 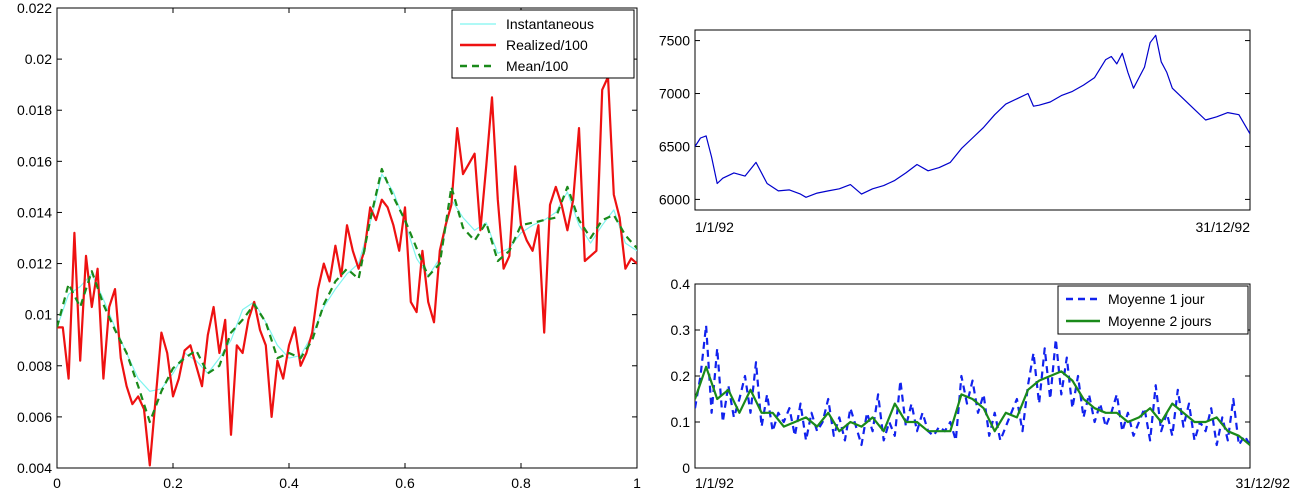 I want to click on legend-label-moyenne-2: Moyenne 2 jours, so click(x=1160, y=321).